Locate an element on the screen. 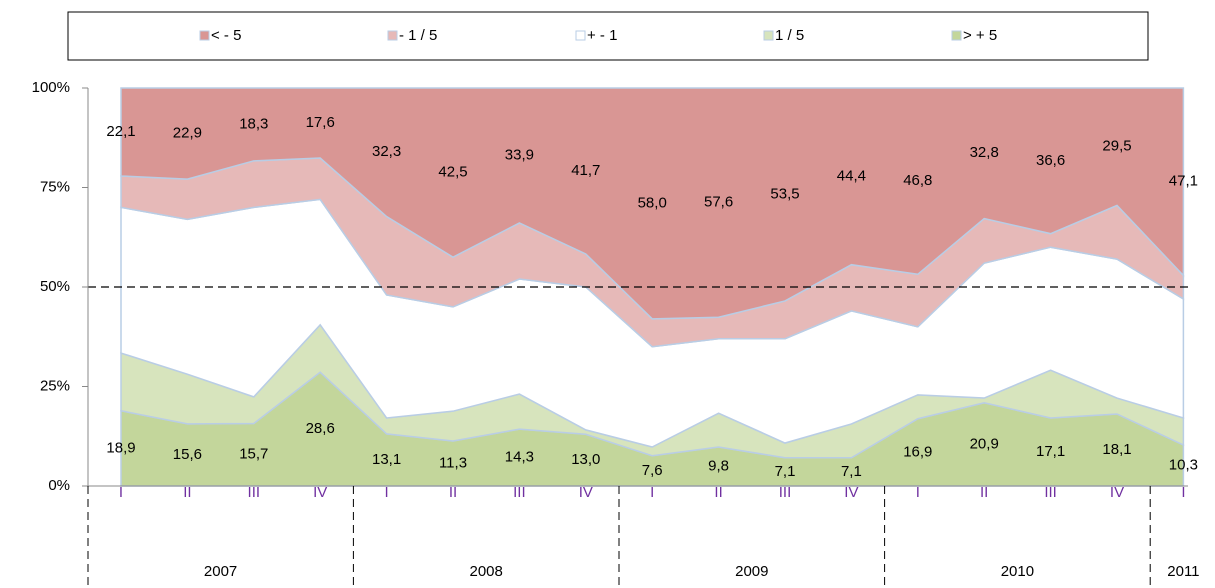 The width and height of the screenshot is (1215, 588). legend-label: + - 1 is located at coordinates (602, 35).